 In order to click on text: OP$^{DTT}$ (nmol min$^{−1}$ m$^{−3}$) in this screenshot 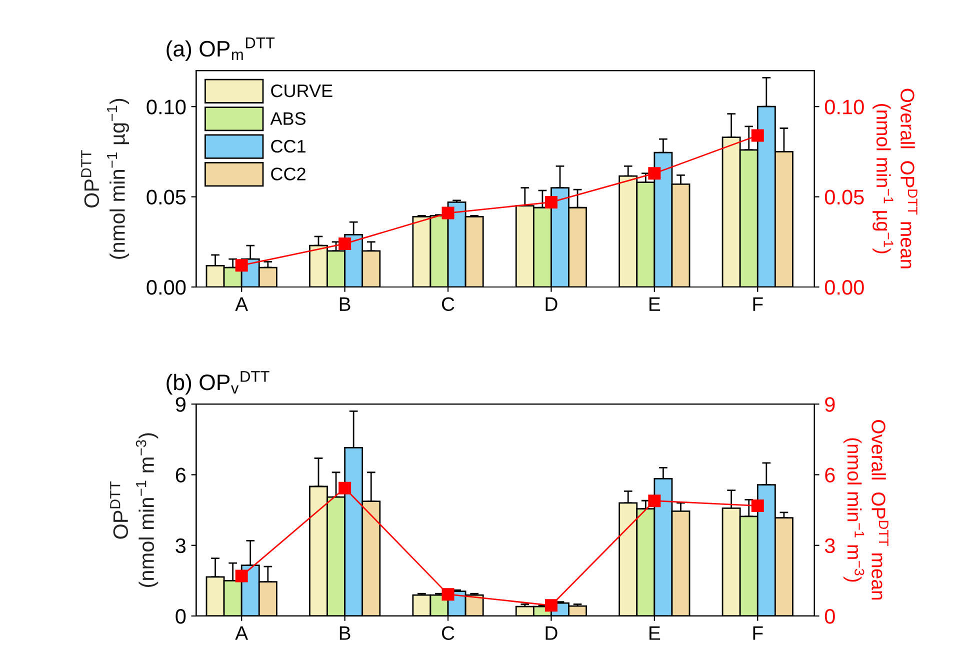, I will do `click(134, 510)`.